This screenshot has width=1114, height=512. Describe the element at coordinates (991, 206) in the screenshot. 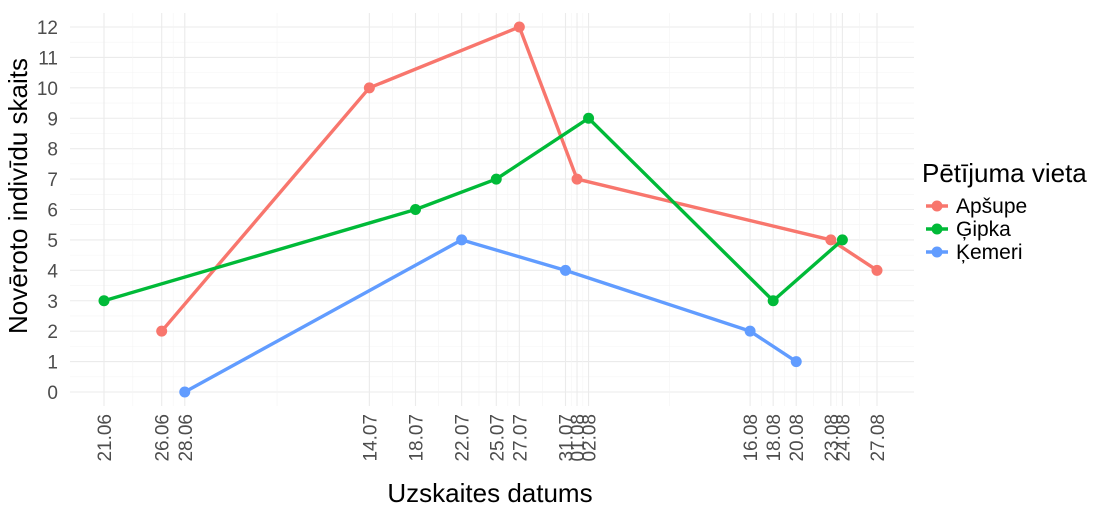

I see `legend-label: Apšupe` at that location.